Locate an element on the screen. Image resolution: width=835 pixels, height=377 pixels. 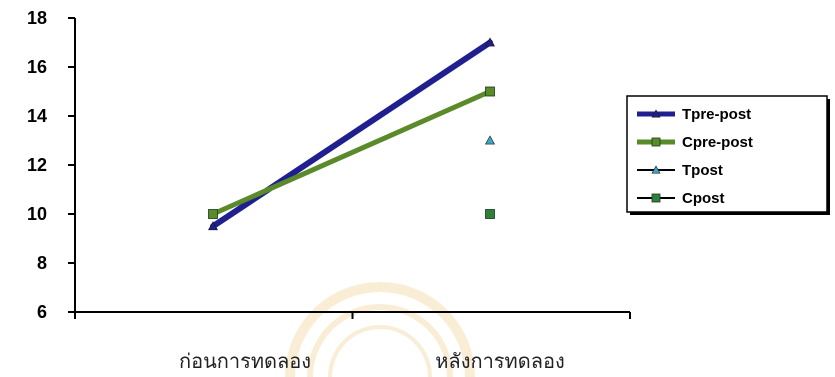
legend-label: Cpost is located at coordinates (703, 198).